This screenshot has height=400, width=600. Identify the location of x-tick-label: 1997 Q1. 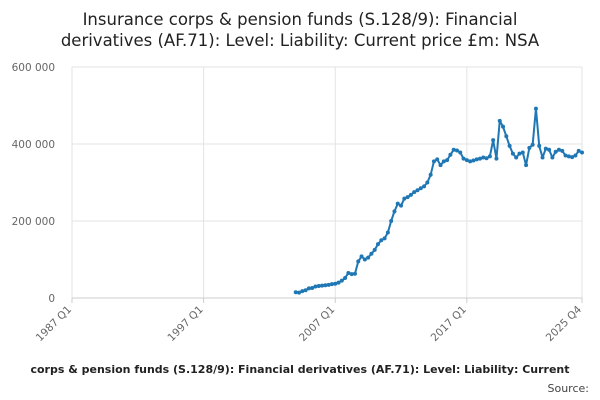
(185, 324).